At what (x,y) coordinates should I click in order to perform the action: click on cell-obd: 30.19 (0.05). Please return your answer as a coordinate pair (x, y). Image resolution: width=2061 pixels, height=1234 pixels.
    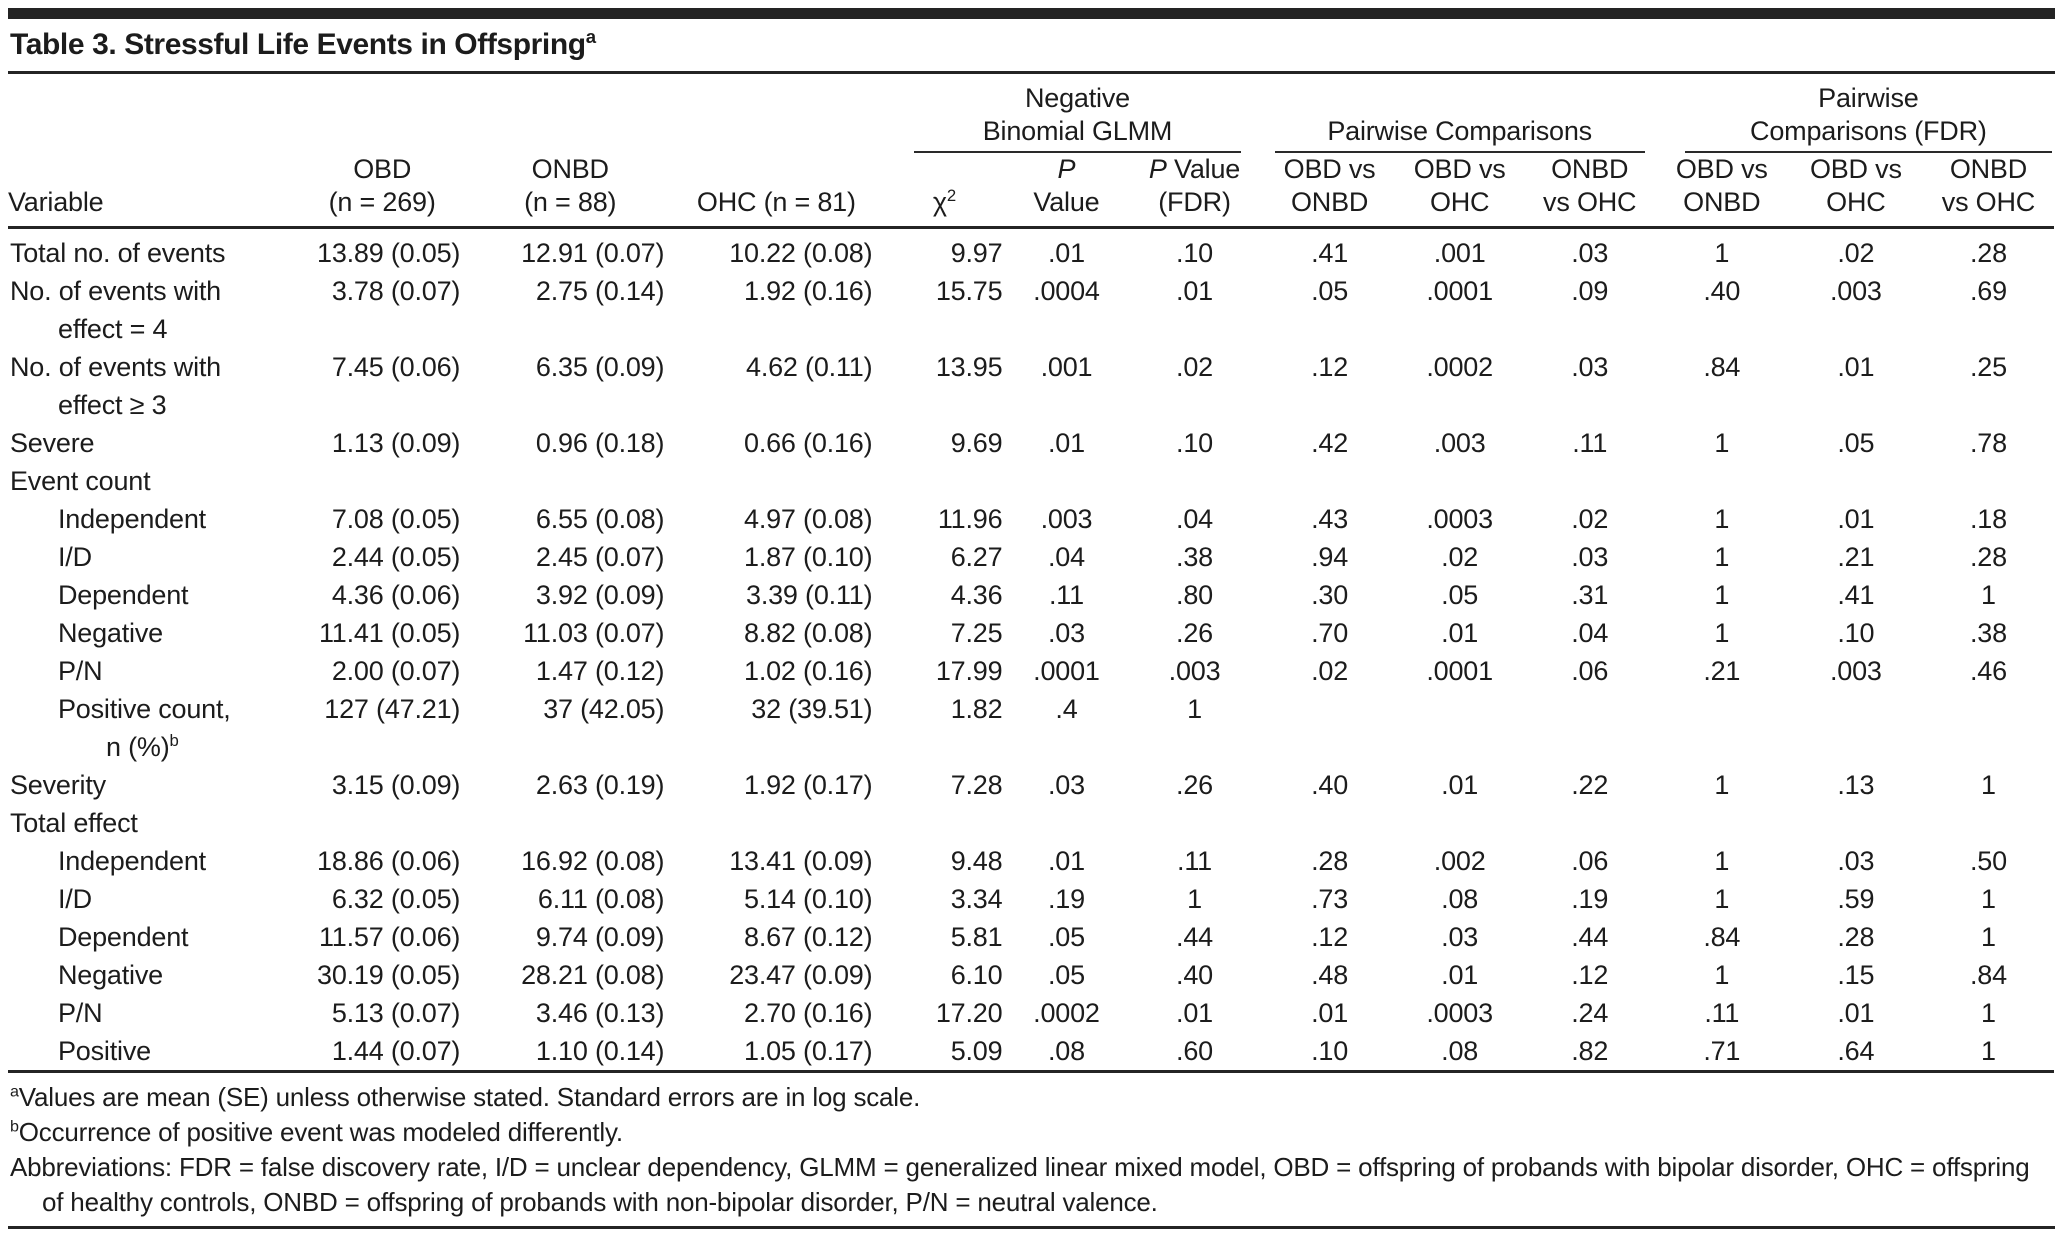
    Looking at the image, I should click on (389, 975).